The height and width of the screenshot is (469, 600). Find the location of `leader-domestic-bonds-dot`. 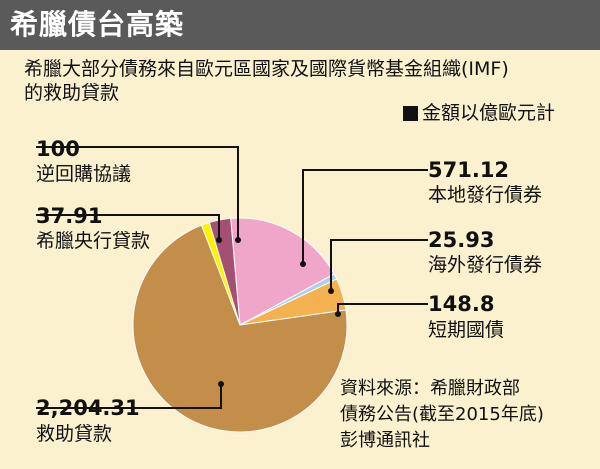

leader-domestic-bonds-dot is located at coordinates (303, 264).